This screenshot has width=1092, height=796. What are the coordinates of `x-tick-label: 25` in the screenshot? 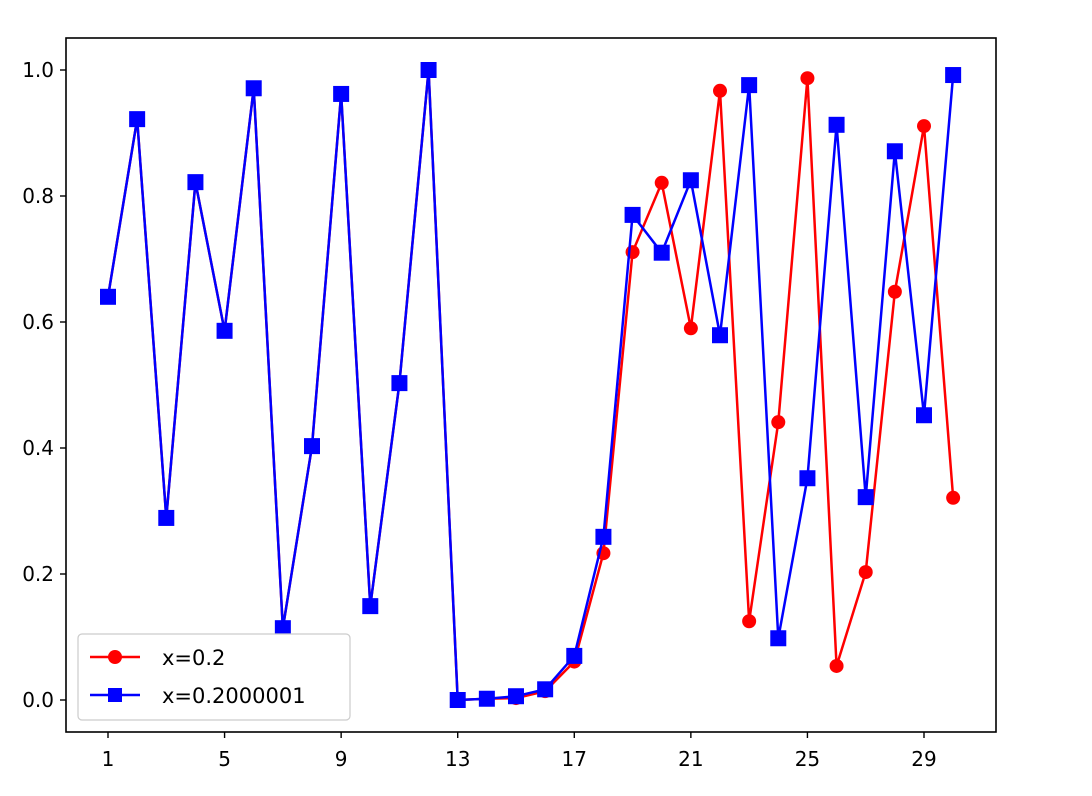 It's located at (807, 759).